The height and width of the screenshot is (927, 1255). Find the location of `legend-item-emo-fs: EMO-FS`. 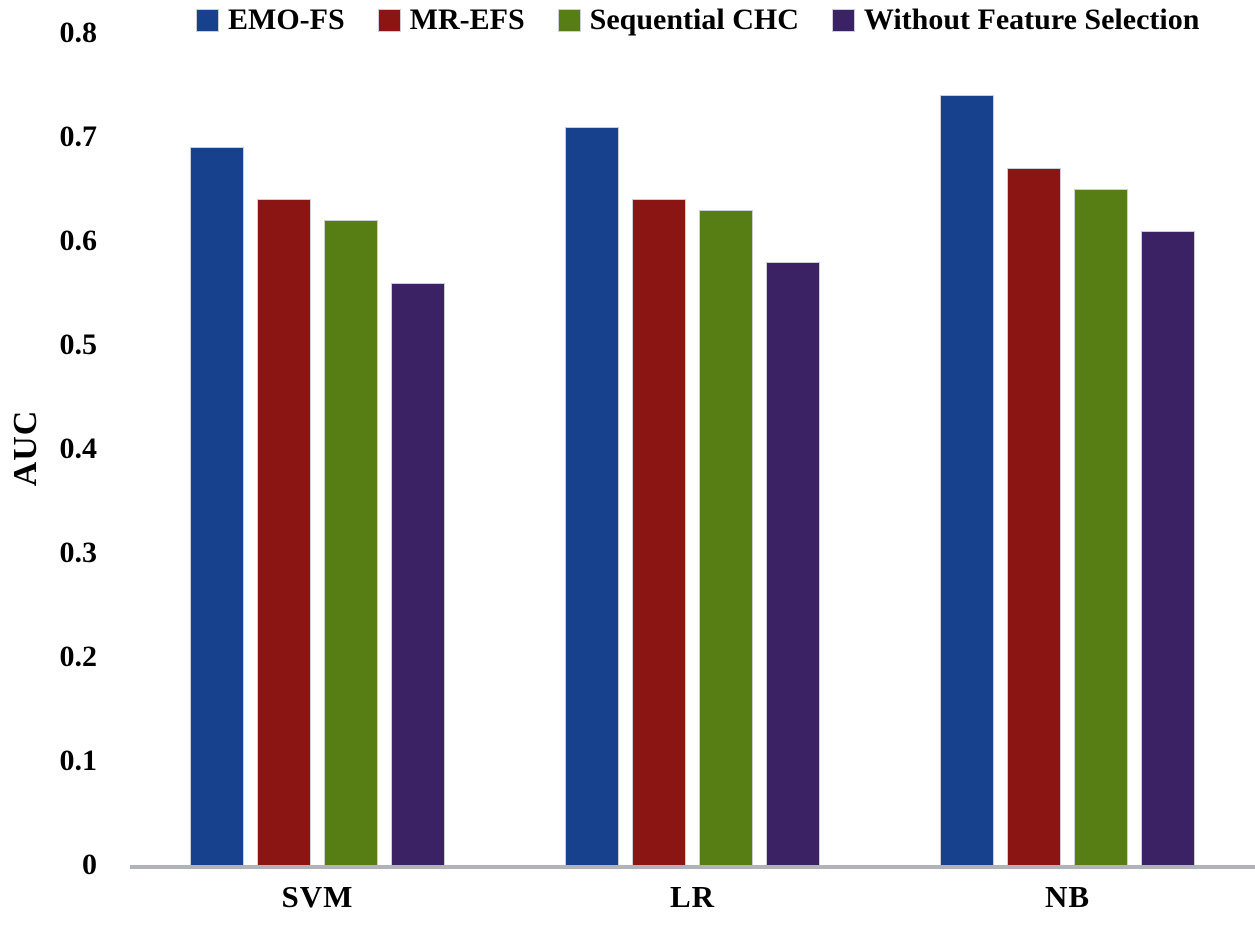

legend-item-emo-fs: EMO-FS is located at coordinates (270, 20).